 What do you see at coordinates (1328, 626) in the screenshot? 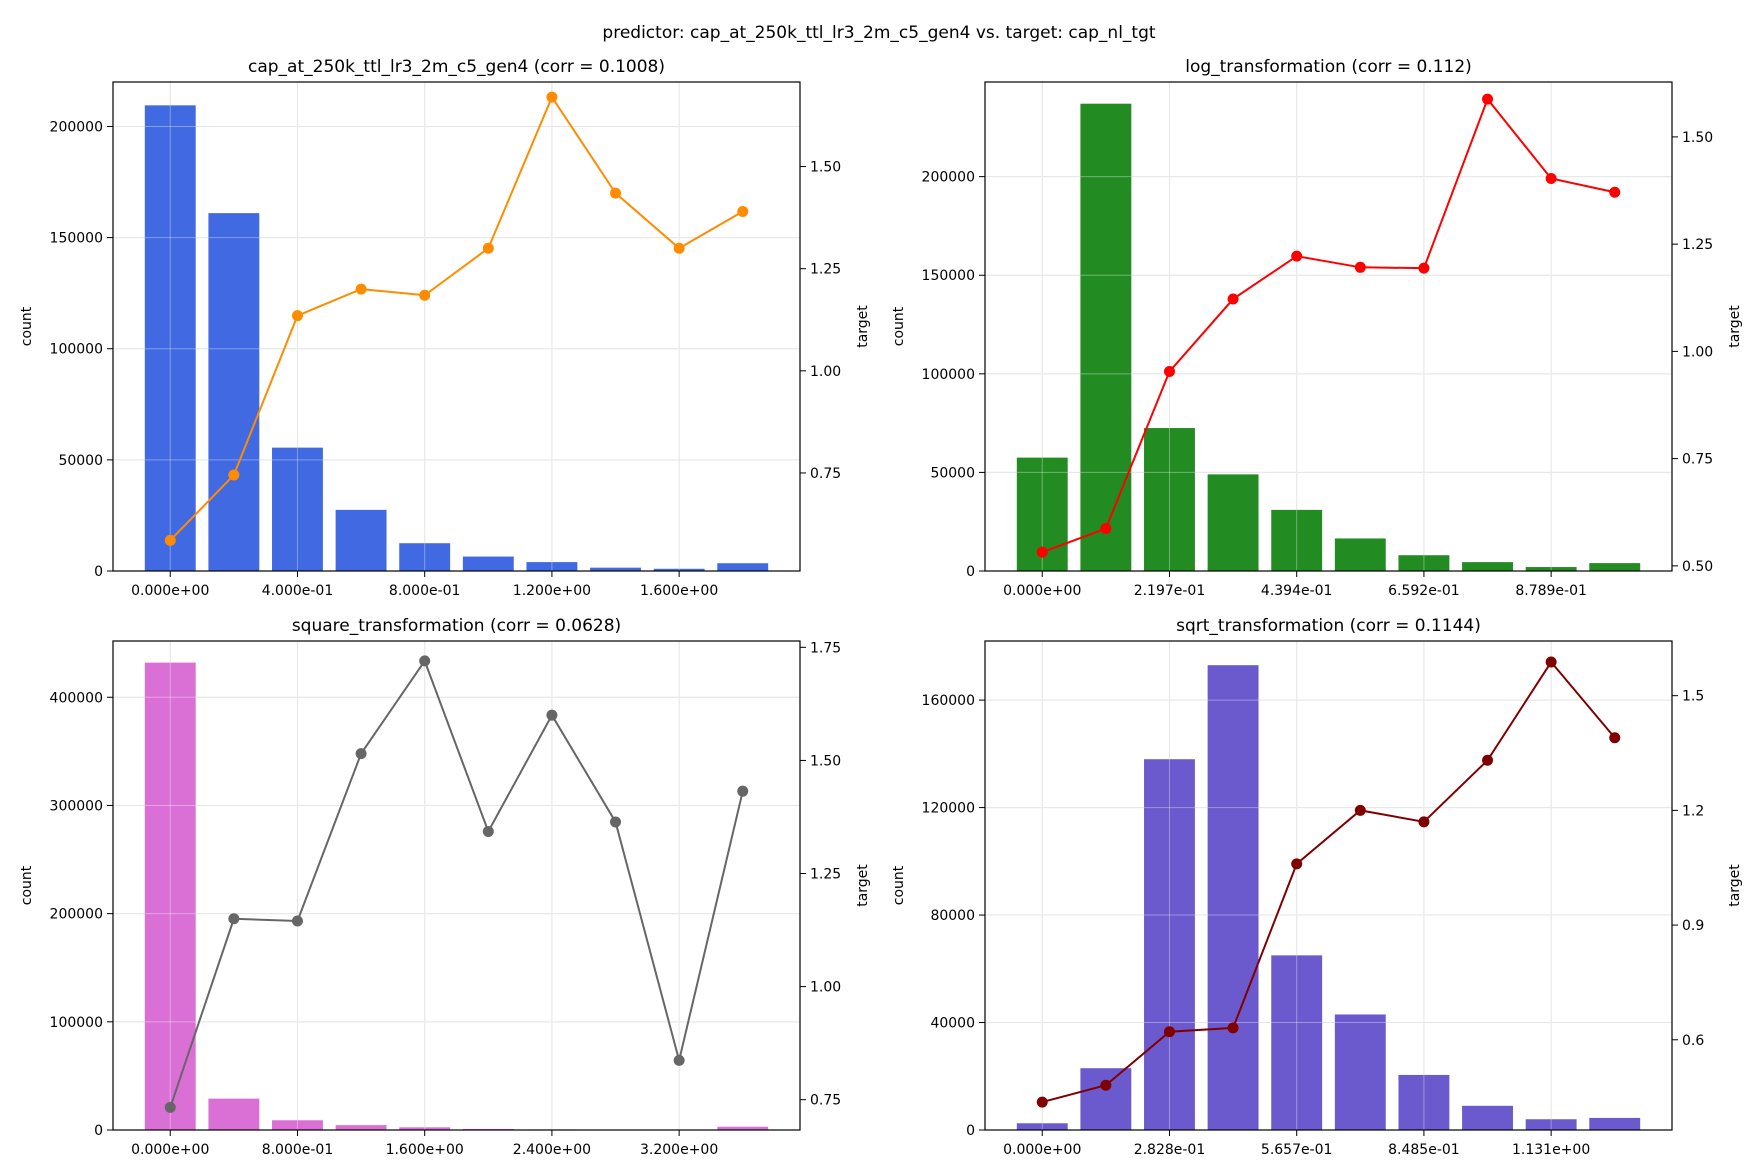
I see `panel-title: sqrt_transformation (corr = 0.1144)` at bounding box center [1328, 626].